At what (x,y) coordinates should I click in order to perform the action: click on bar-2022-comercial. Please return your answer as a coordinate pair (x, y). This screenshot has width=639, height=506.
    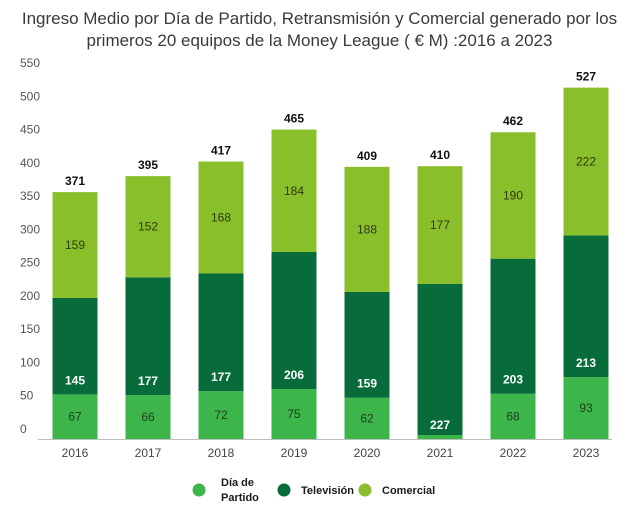
    Looking at the image, I should click on (513, 195).